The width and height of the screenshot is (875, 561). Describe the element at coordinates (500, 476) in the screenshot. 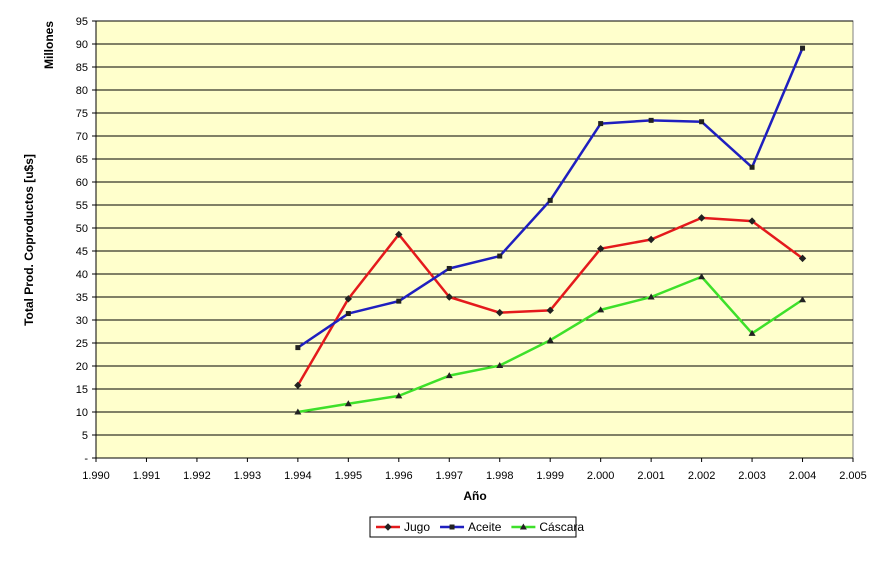

I see `x-tick-label: 1.998` at that location.